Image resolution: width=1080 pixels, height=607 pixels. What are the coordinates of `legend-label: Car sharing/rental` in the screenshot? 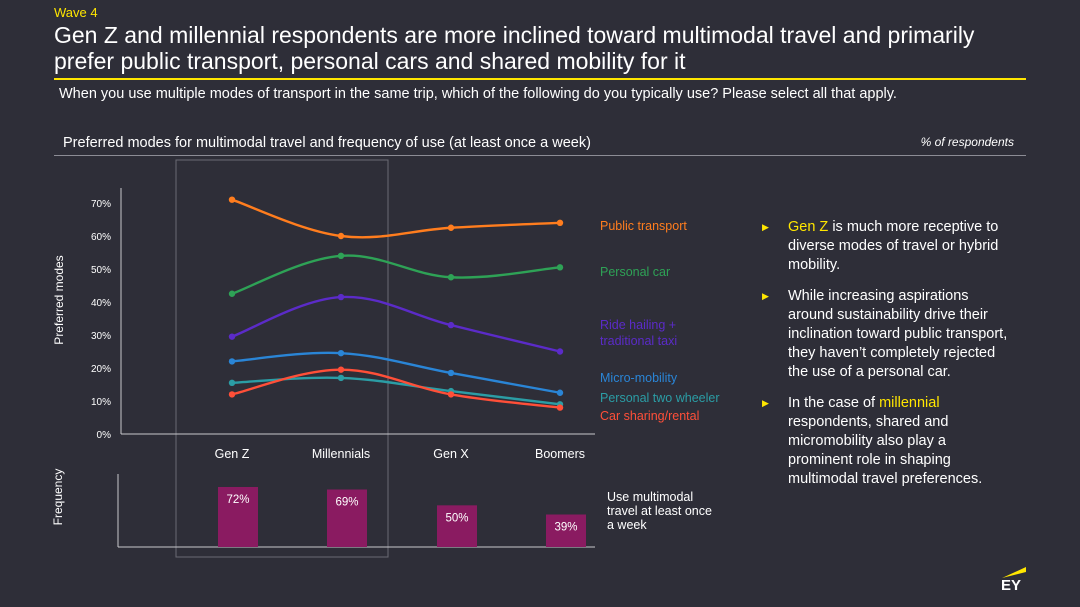 It's located at (649, 416).